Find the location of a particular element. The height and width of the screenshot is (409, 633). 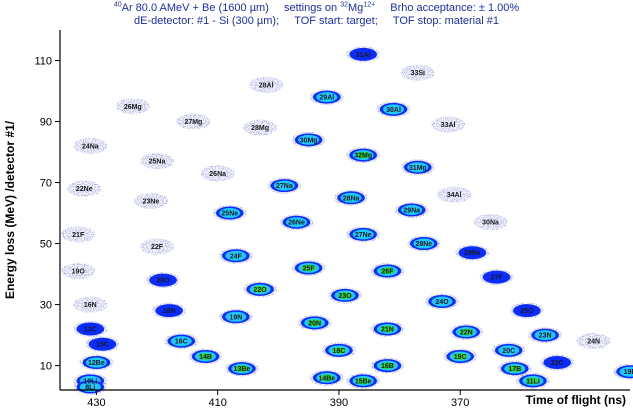

isotope-label-28ne: 28Ne is located at coordinates (423, 244).